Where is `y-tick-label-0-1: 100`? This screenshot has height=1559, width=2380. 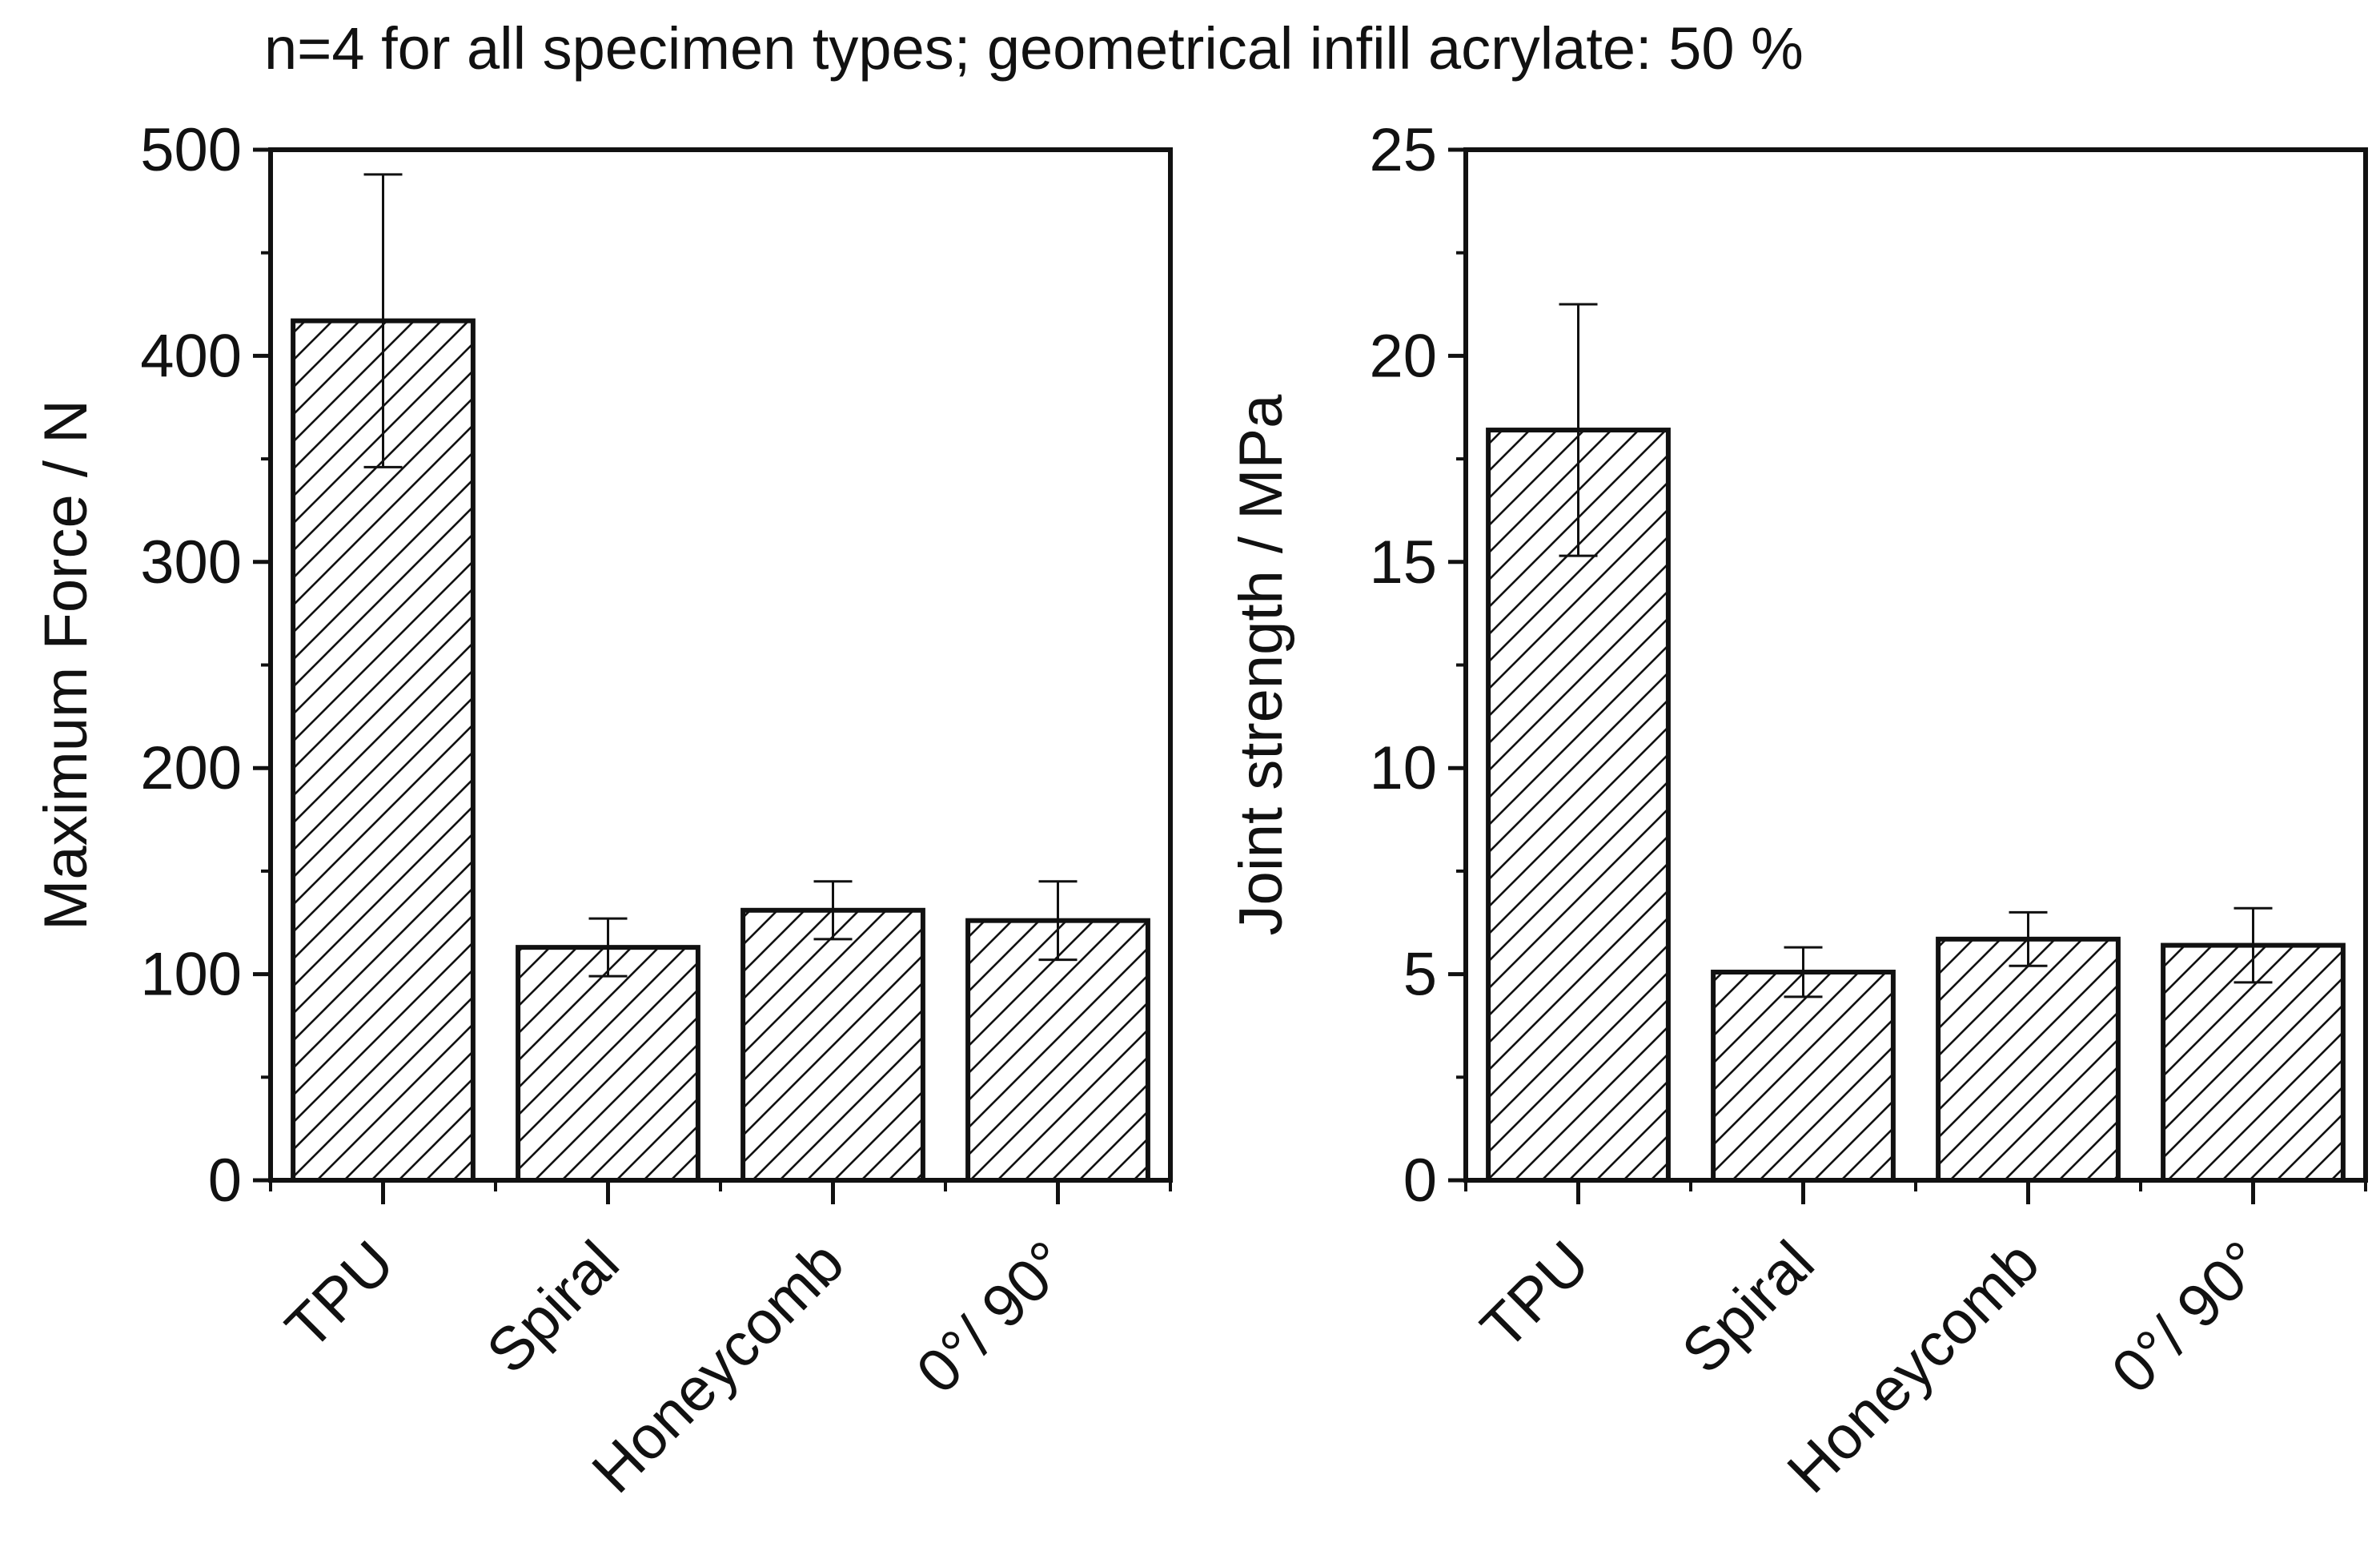 y-tick-label-0-1: 100 is located at coordinates (191, 975).